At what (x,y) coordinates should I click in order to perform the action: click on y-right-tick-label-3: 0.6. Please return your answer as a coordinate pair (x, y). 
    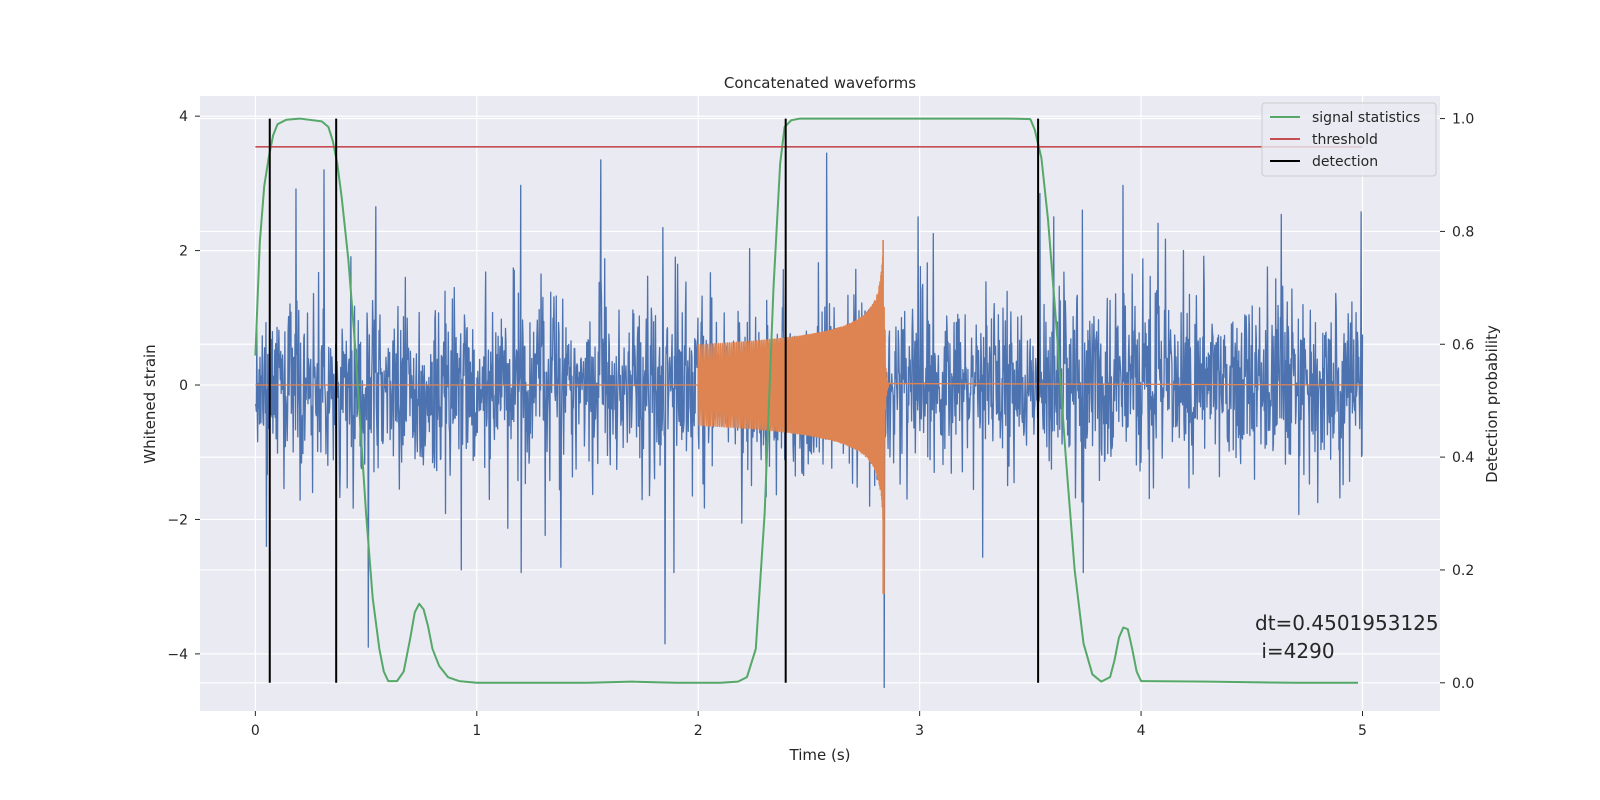
    Looking at the image, I should click on (1463, 345).